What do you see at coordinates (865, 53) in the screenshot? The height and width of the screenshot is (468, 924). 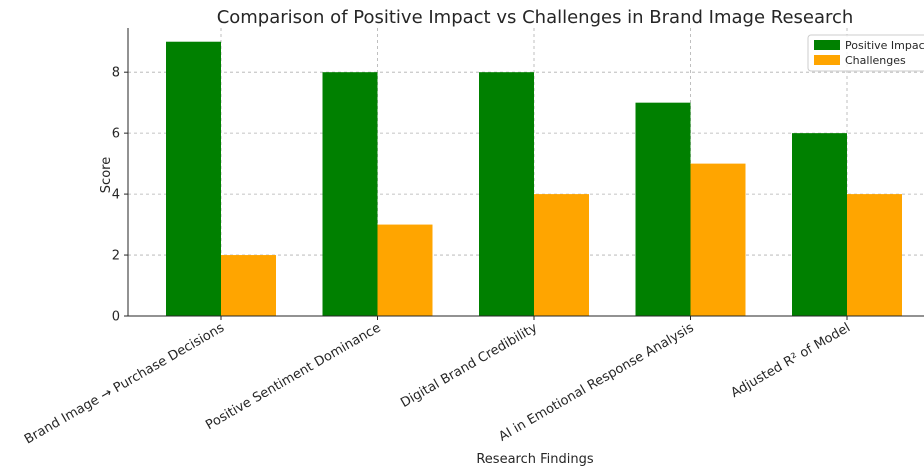 I see `legend: Positive Impact Challenges` at bounding box center [865, 53].